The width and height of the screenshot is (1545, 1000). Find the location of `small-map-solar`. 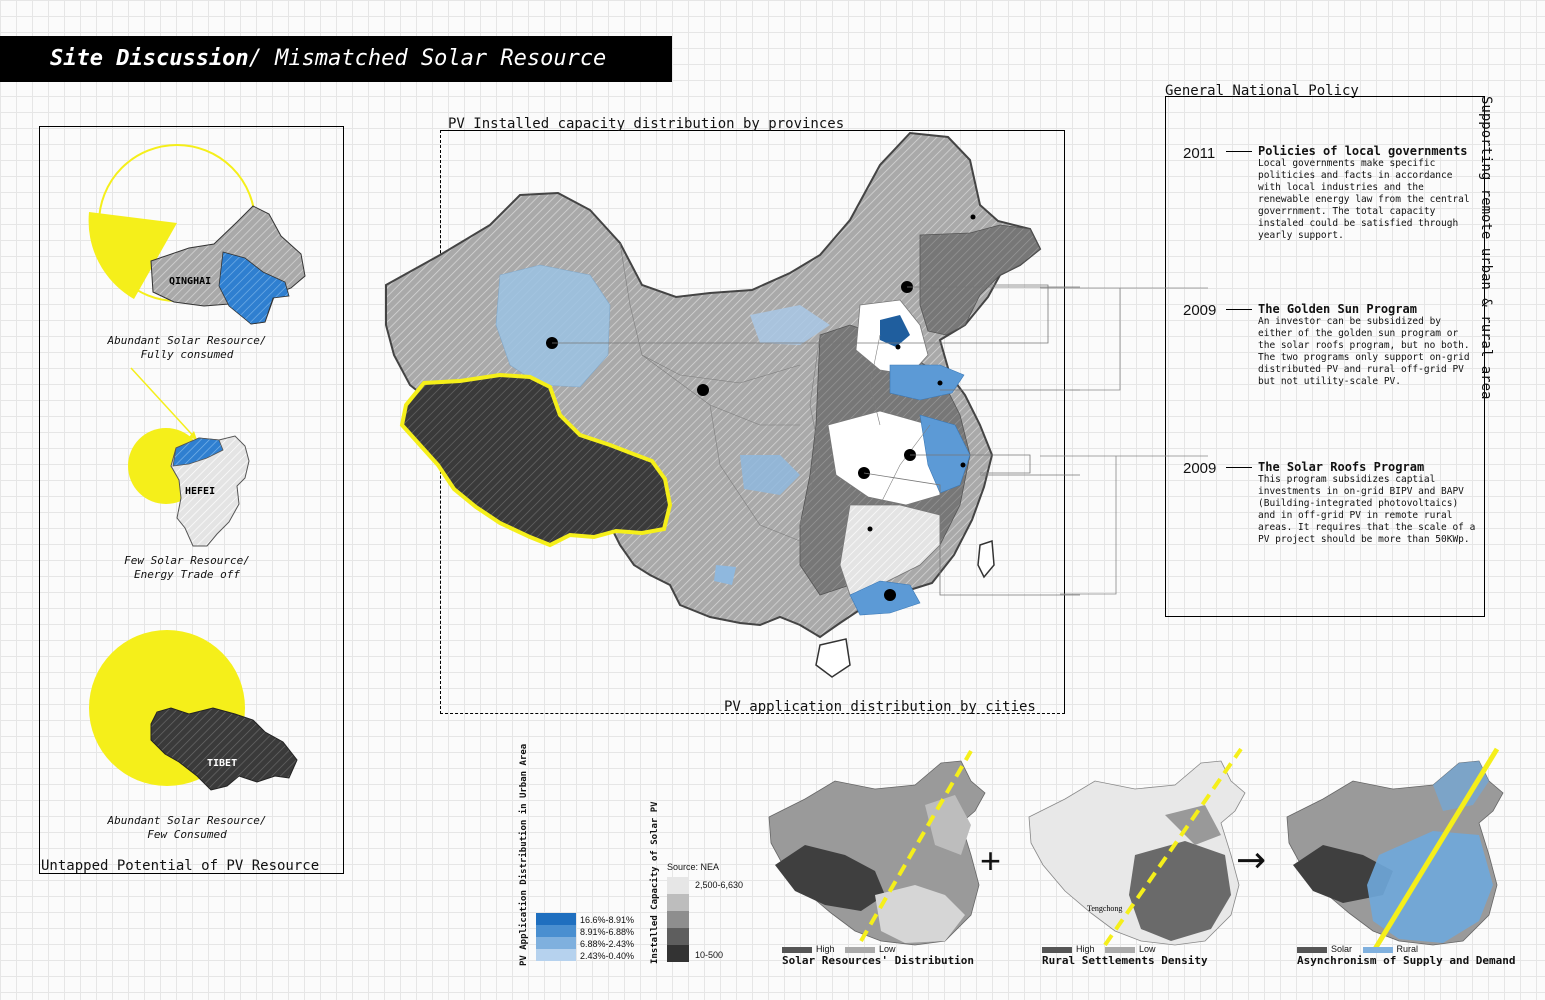

small-map-solar is located at coordinates (877, 847).